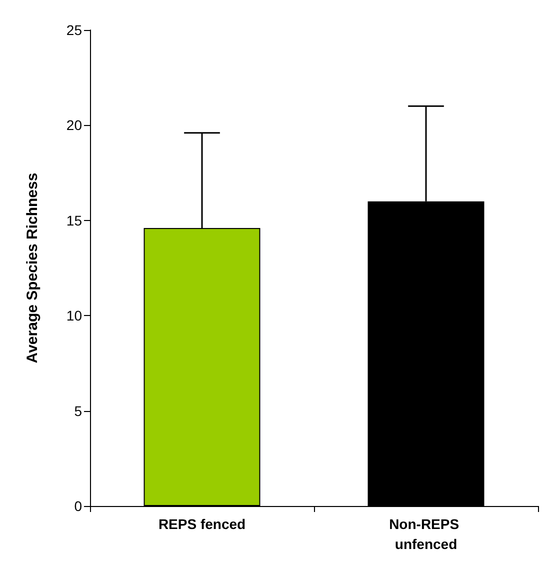 The height and width of the screenshot is (574, 560). I want to click on y-tick-label: 10, so click(74, 316).